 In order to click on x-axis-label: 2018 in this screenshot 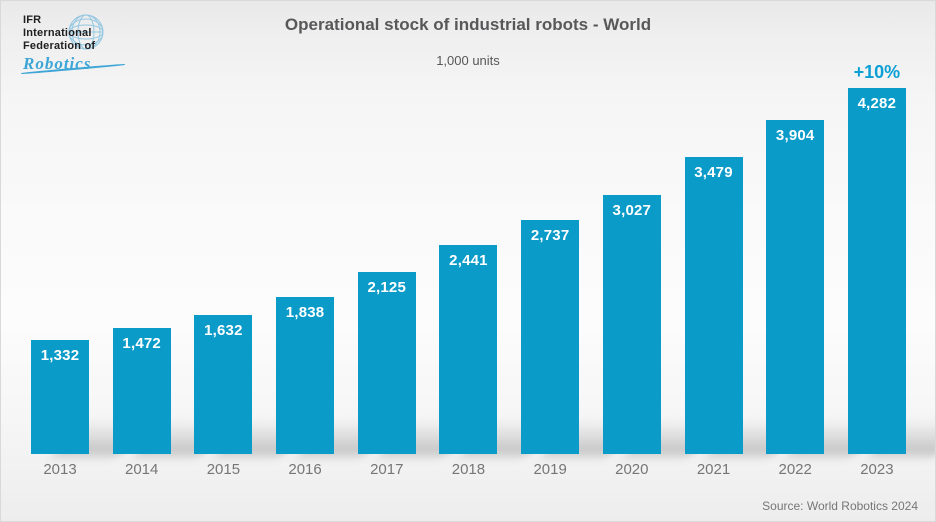, I will do `click(468, 469)`.